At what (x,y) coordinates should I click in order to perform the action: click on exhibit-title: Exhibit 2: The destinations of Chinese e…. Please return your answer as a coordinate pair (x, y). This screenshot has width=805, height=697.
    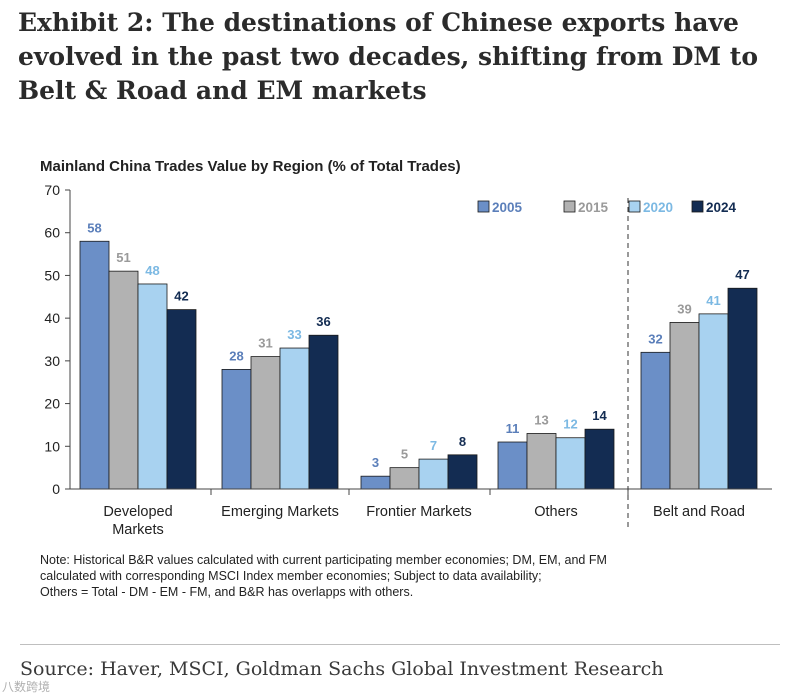
    Looking at the image, I should click on (388, 56).